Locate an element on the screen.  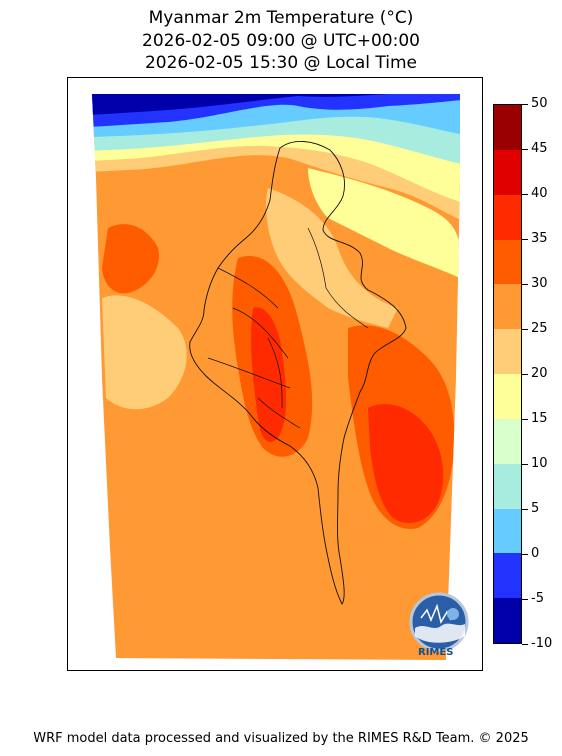
colorbar-tick-label: 40 is located at coordinates (539, 193).